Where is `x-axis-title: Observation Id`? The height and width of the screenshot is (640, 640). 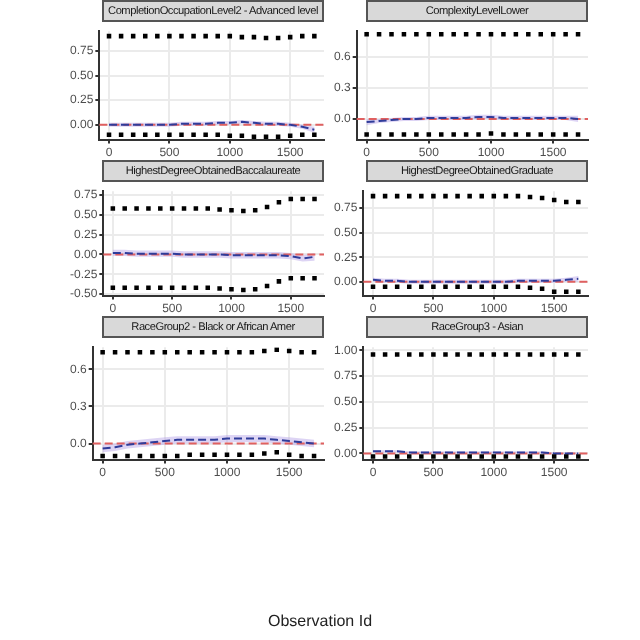 x-axis-title: Observation Id is located at coordinates (320, 621).